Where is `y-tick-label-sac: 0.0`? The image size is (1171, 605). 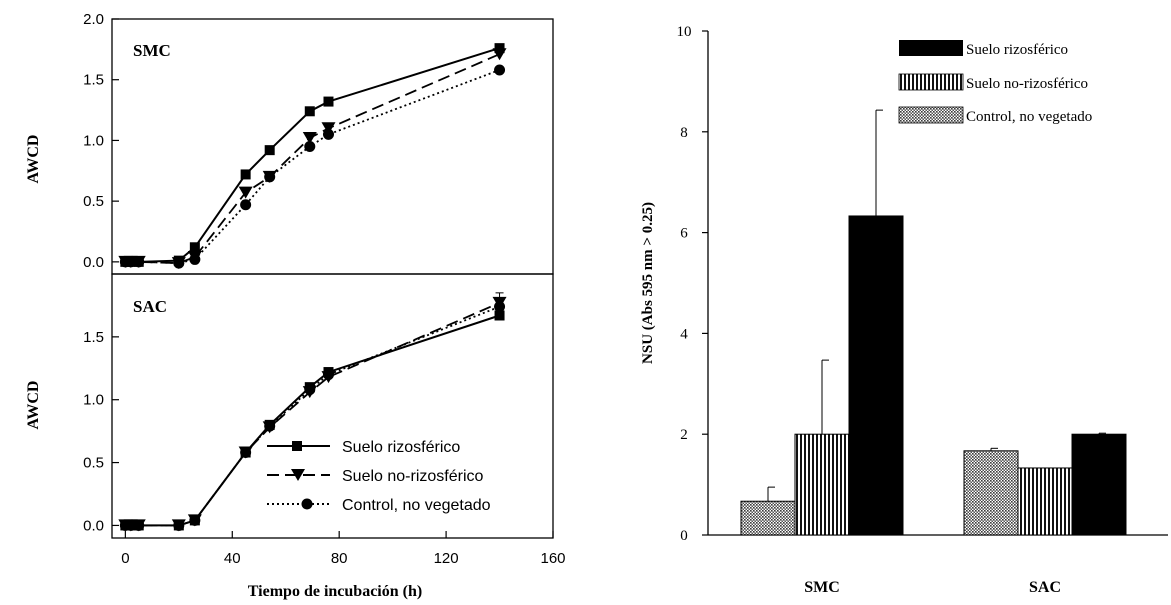 y-tick-label-sac: 0.0 is located at coordinates (93, 525).